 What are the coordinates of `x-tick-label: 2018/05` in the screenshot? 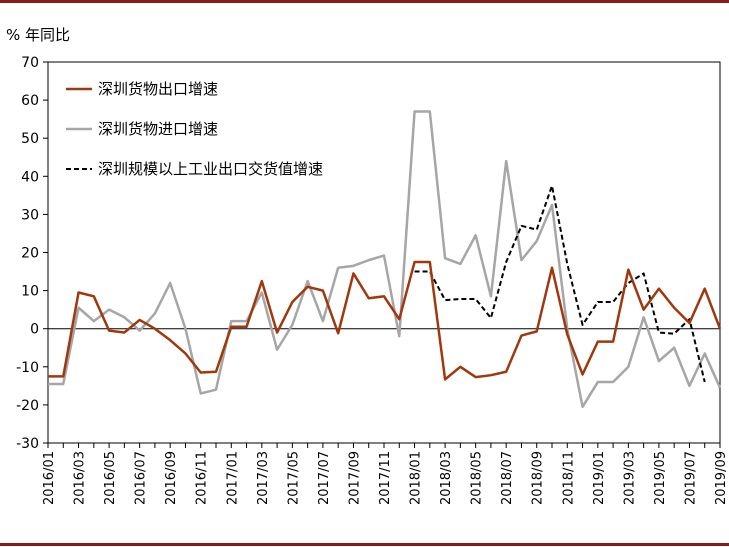 It's located at (477, 478).